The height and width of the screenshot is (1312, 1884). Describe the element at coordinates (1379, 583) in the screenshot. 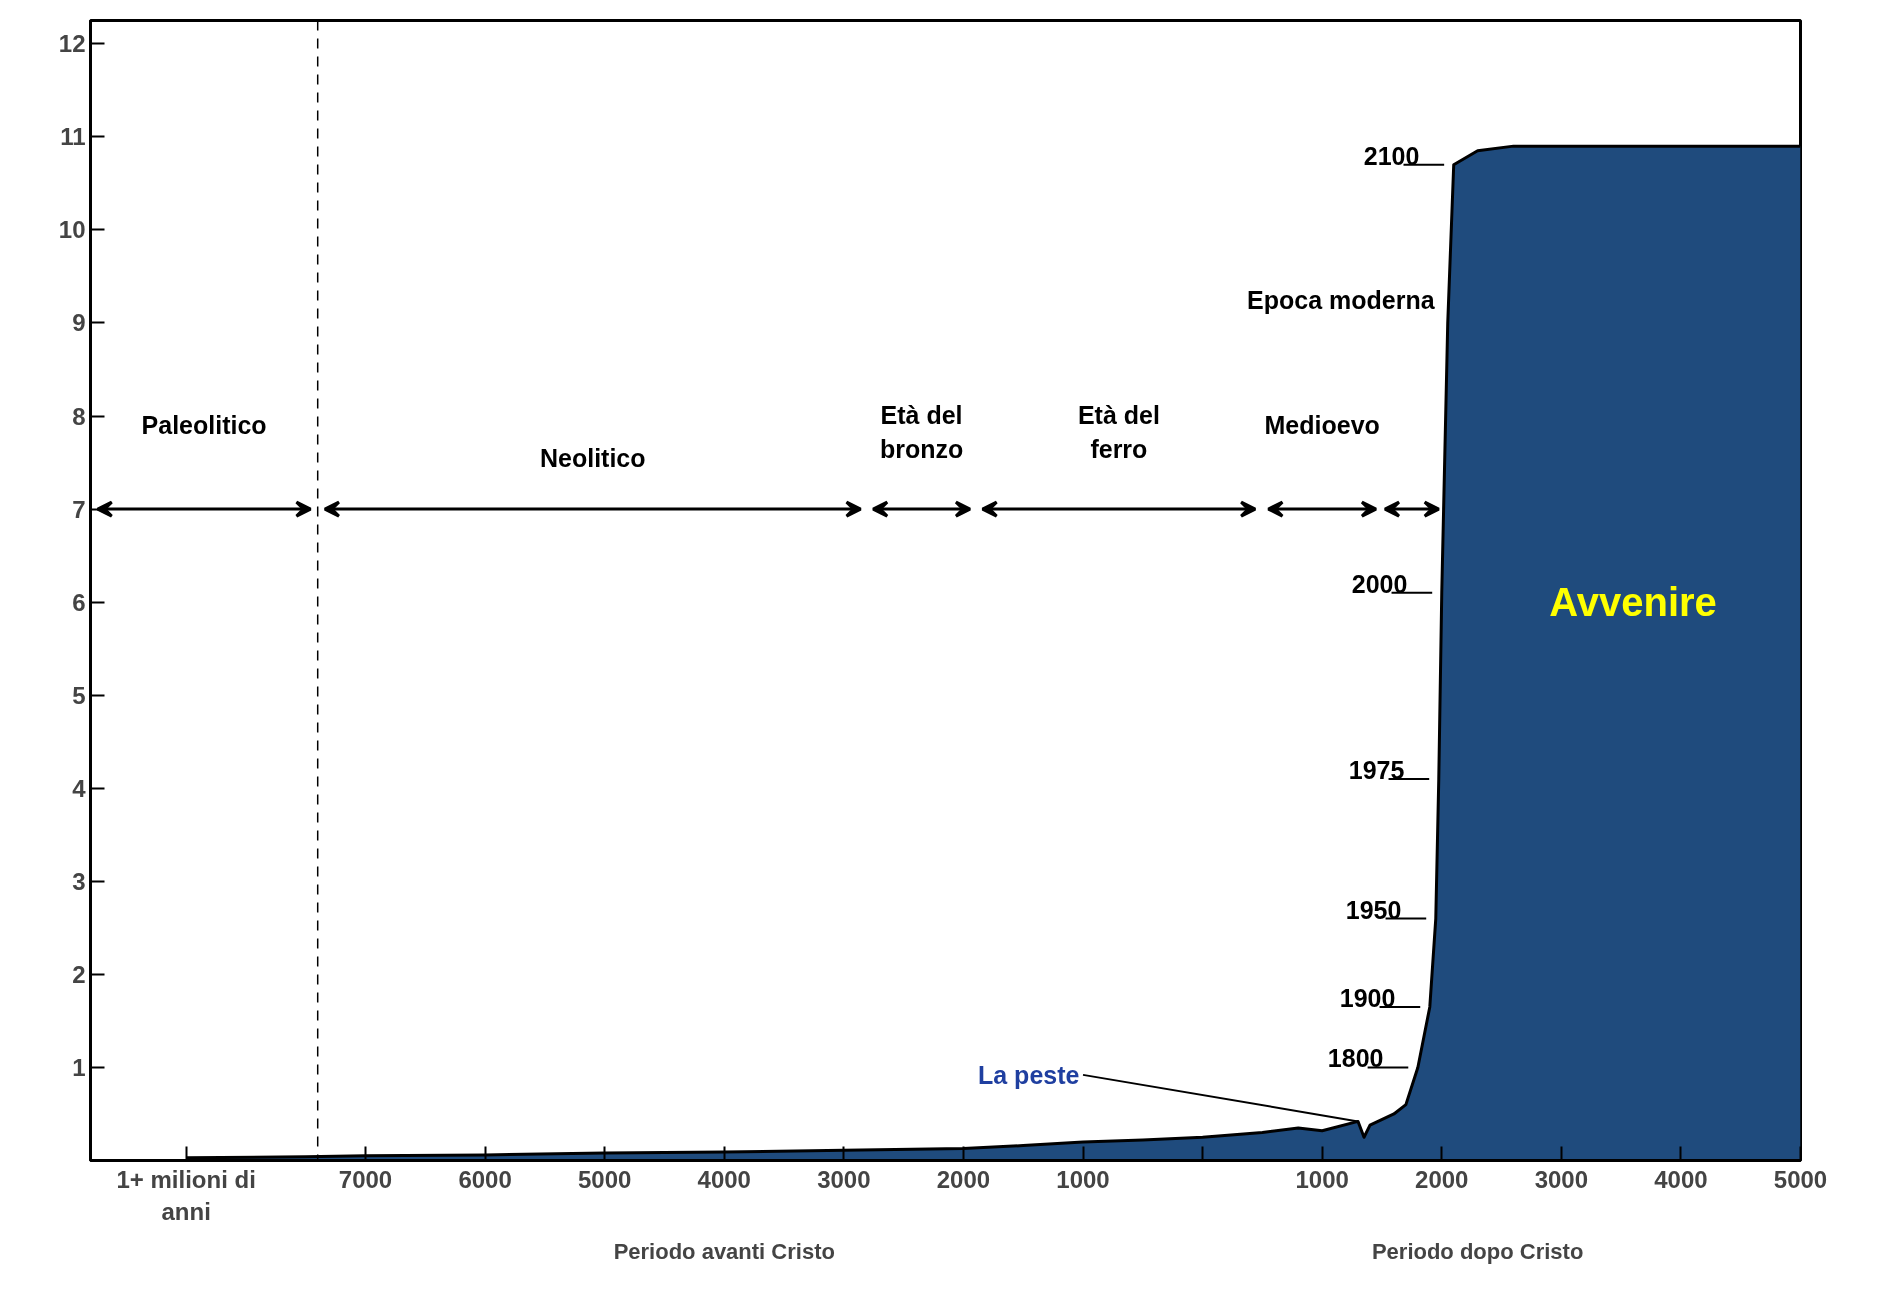

I see `annotation: 2000` at that location.